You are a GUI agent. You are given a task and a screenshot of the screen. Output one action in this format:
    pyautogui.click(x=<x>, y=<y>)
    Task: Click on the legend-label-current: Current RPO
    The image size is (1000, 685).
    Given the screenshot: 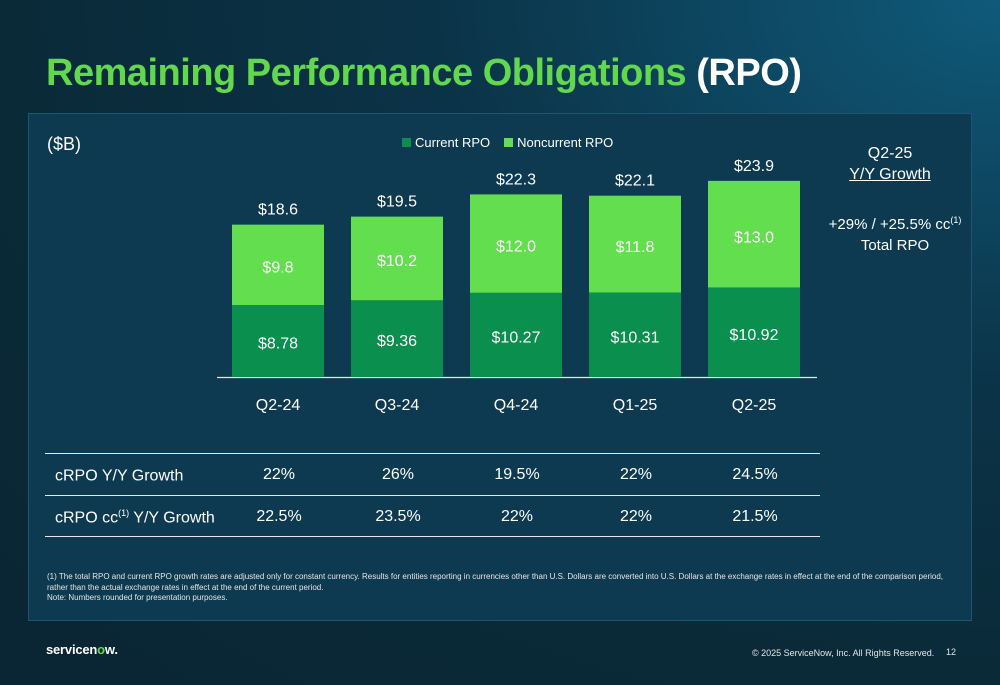 What is the action you would take?
    pyautogui.click(x=453, y=142)
    